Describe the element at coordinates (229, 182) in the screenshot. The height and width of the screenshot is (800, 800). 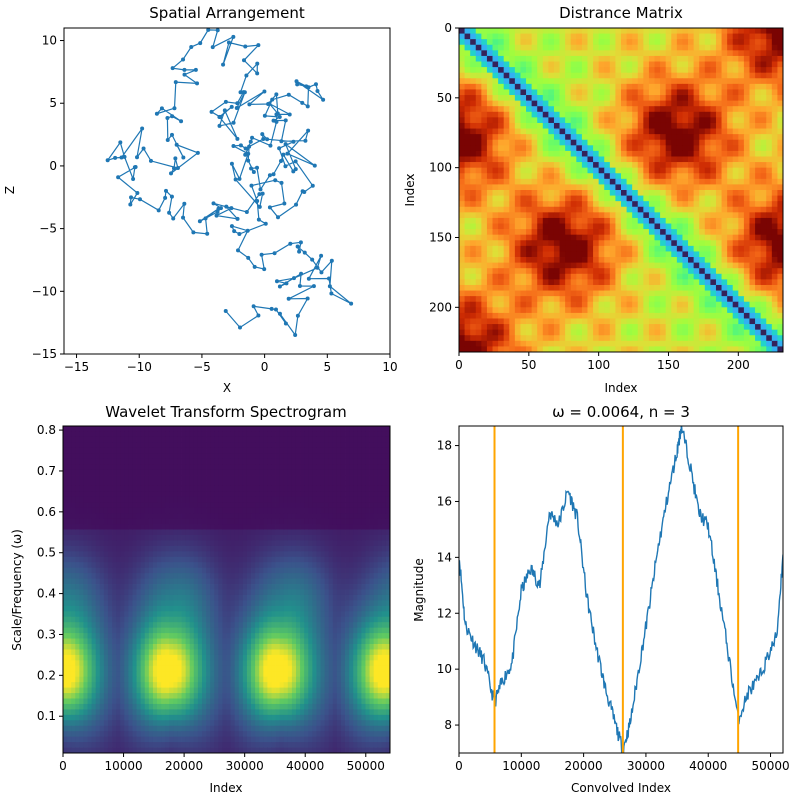
I see `spatial-arrangement-plot-area` at that location.